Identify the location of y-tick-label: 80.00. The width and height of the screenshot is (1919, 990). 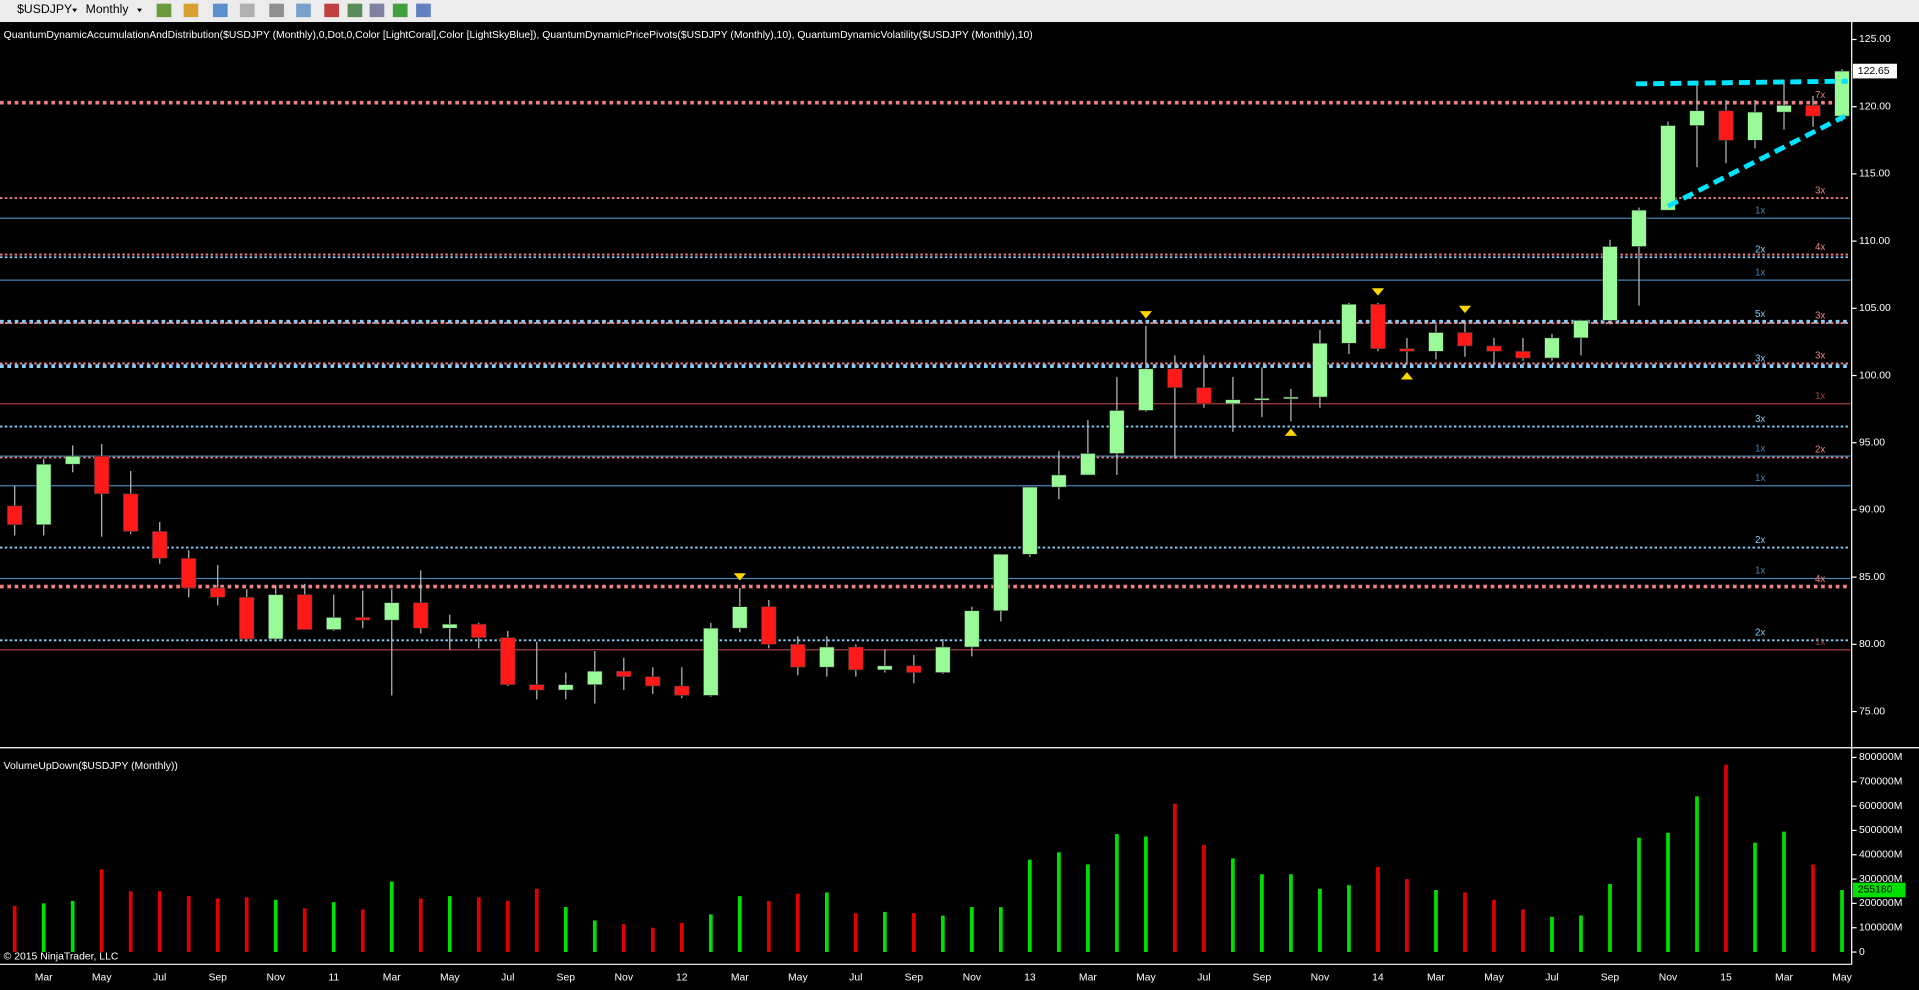
(1872, 644).